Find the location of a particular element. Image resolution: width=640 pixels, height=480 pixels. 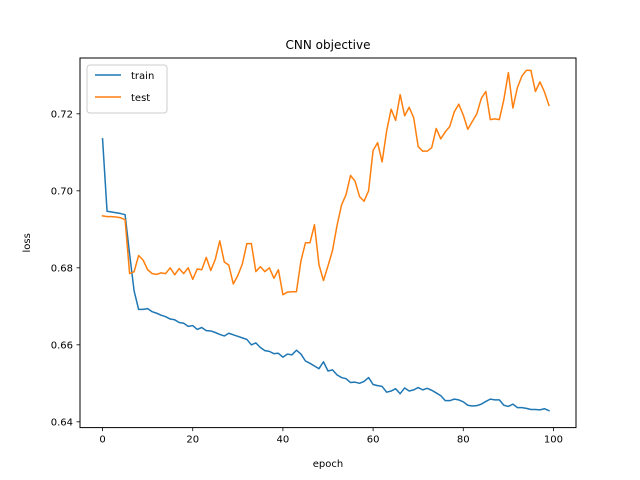

x-tick-label: 60 is located at coordinates (373, 440).